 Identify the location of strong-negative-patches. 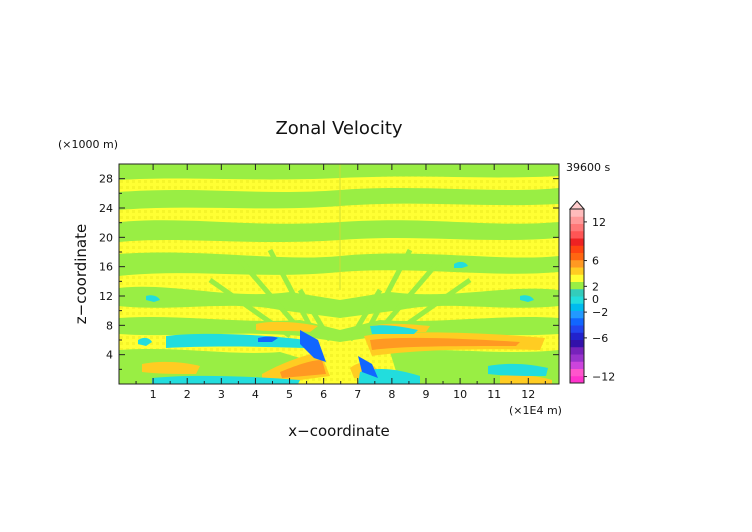
(318, 354).